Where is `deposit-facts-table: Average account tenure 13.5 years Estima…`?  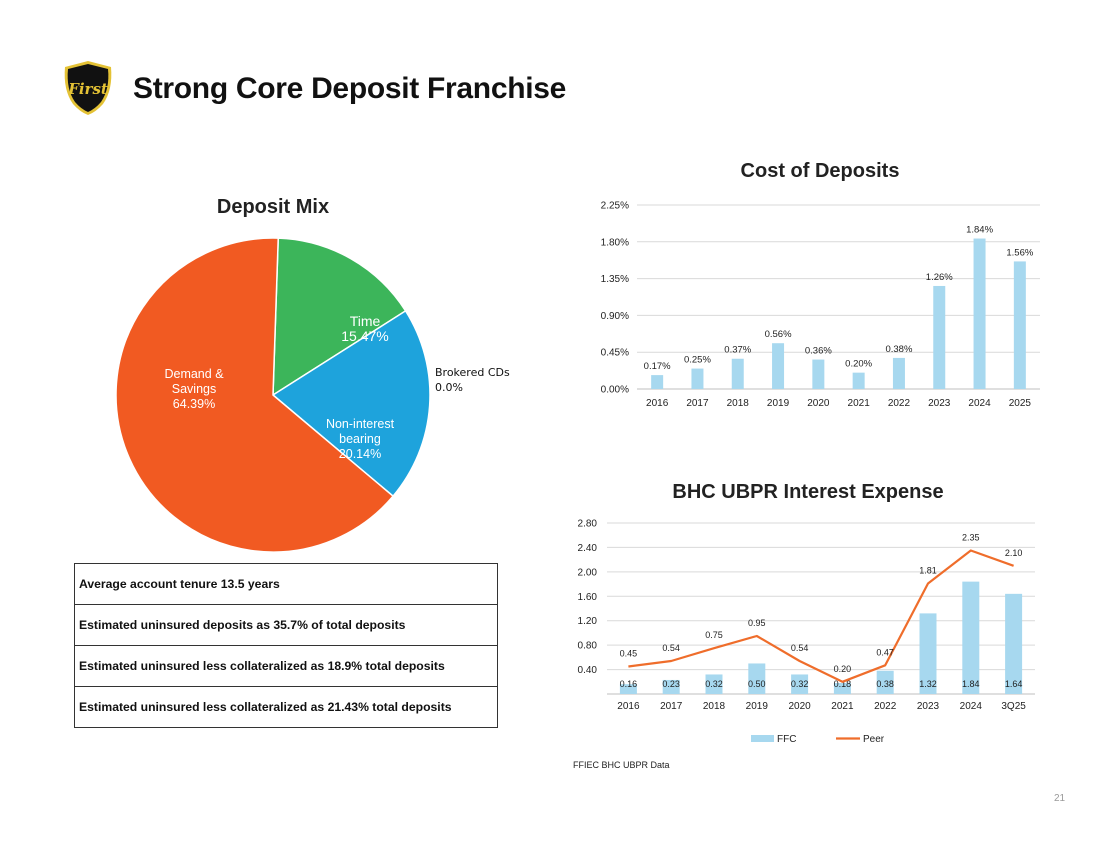 deposit-facts-table: Average account tenure 13.5 years Estima… is located at coordinates (286, 645).